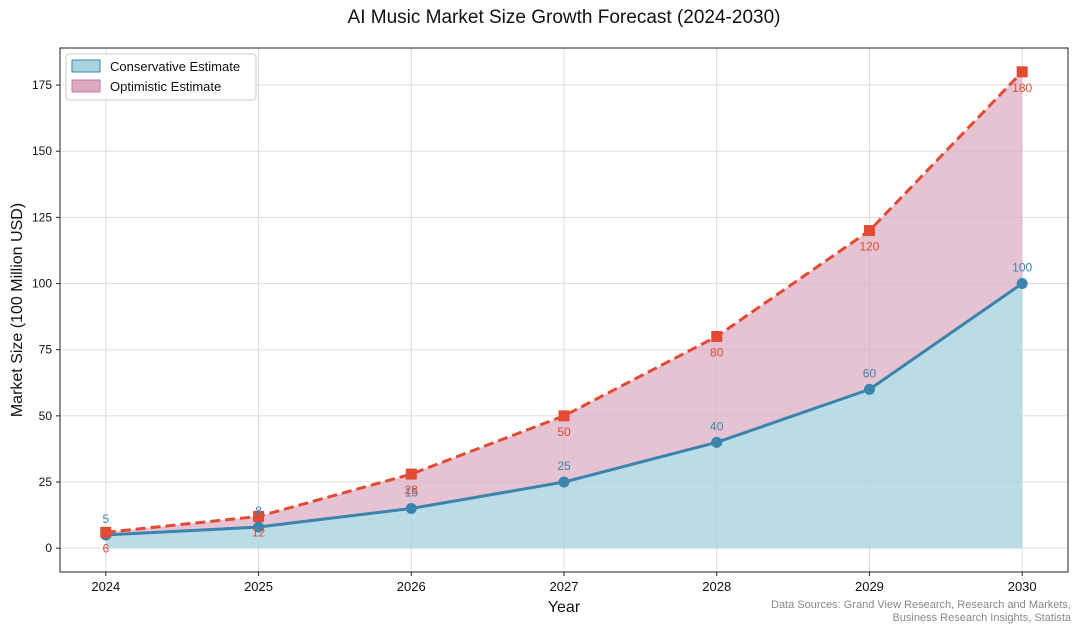 The image size is (1080, 637). What do you see at coordinates (105, 548) in the screenshot?
I see `data-label-optimistic: 6` at bounding box center [105, 548].